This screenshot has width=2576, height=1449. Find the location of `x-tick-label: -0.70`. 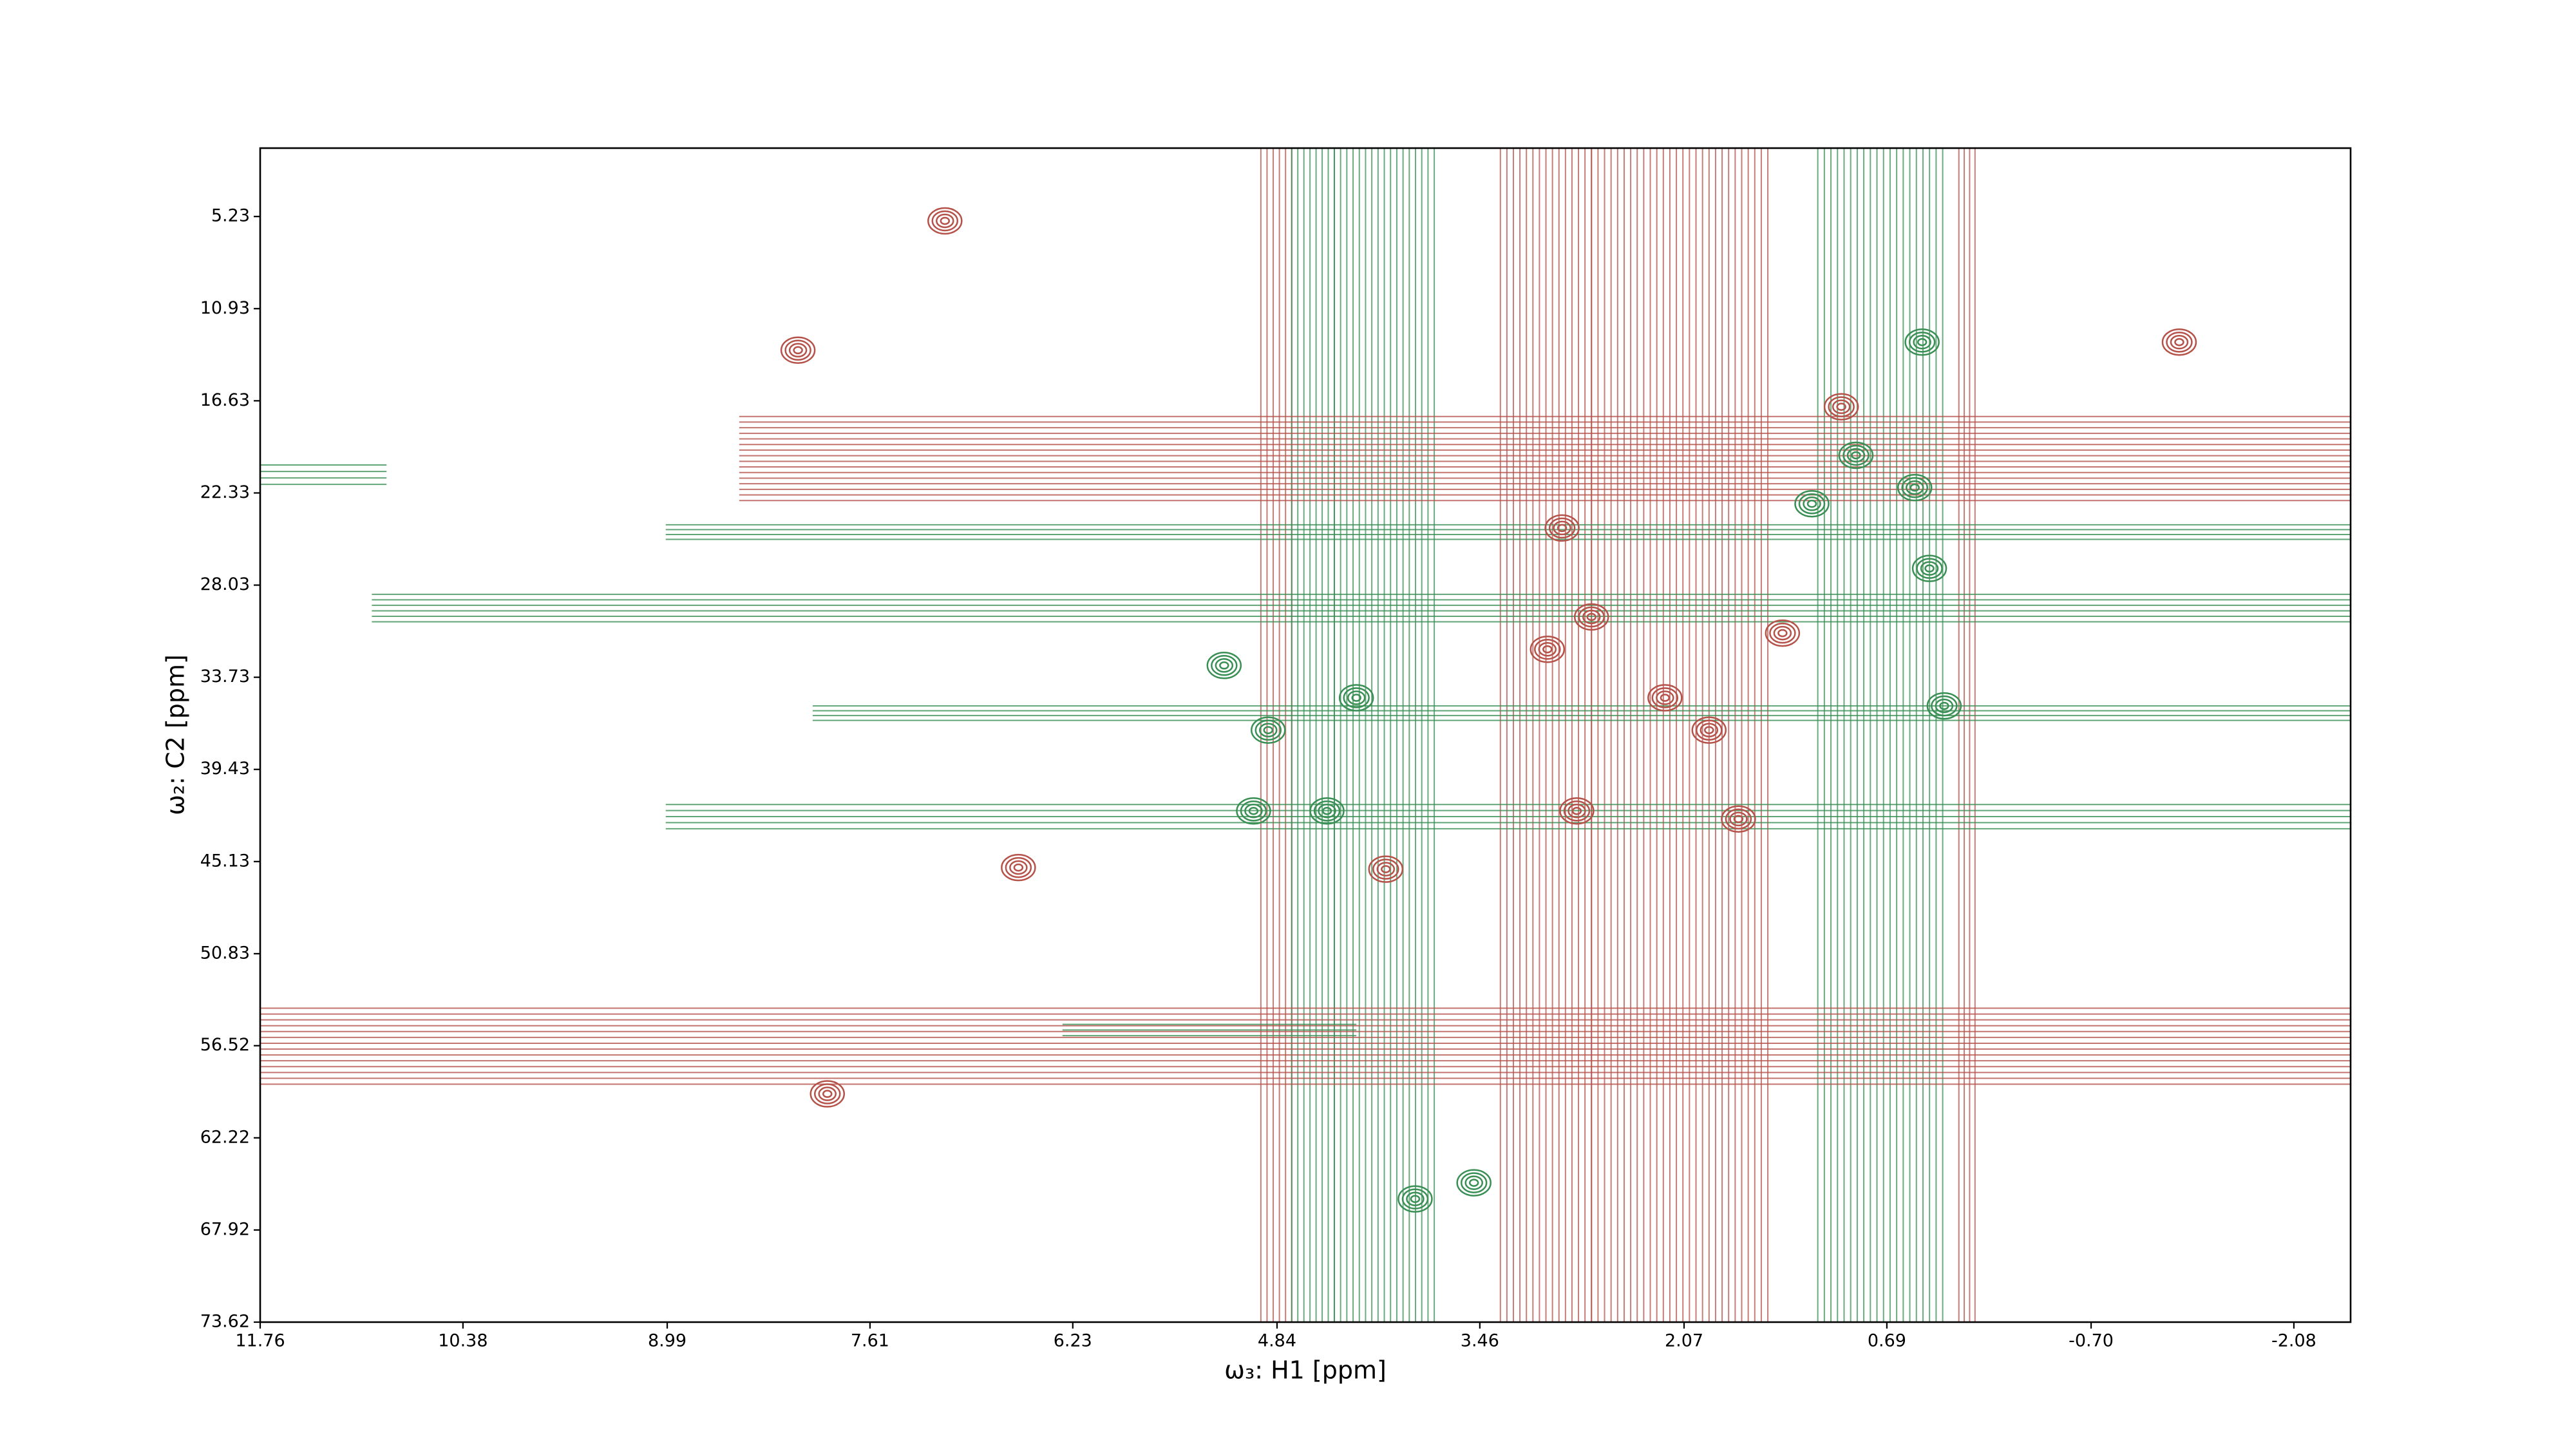

x-tick-label: -0.70 is located at coordinates (2091, 1341).